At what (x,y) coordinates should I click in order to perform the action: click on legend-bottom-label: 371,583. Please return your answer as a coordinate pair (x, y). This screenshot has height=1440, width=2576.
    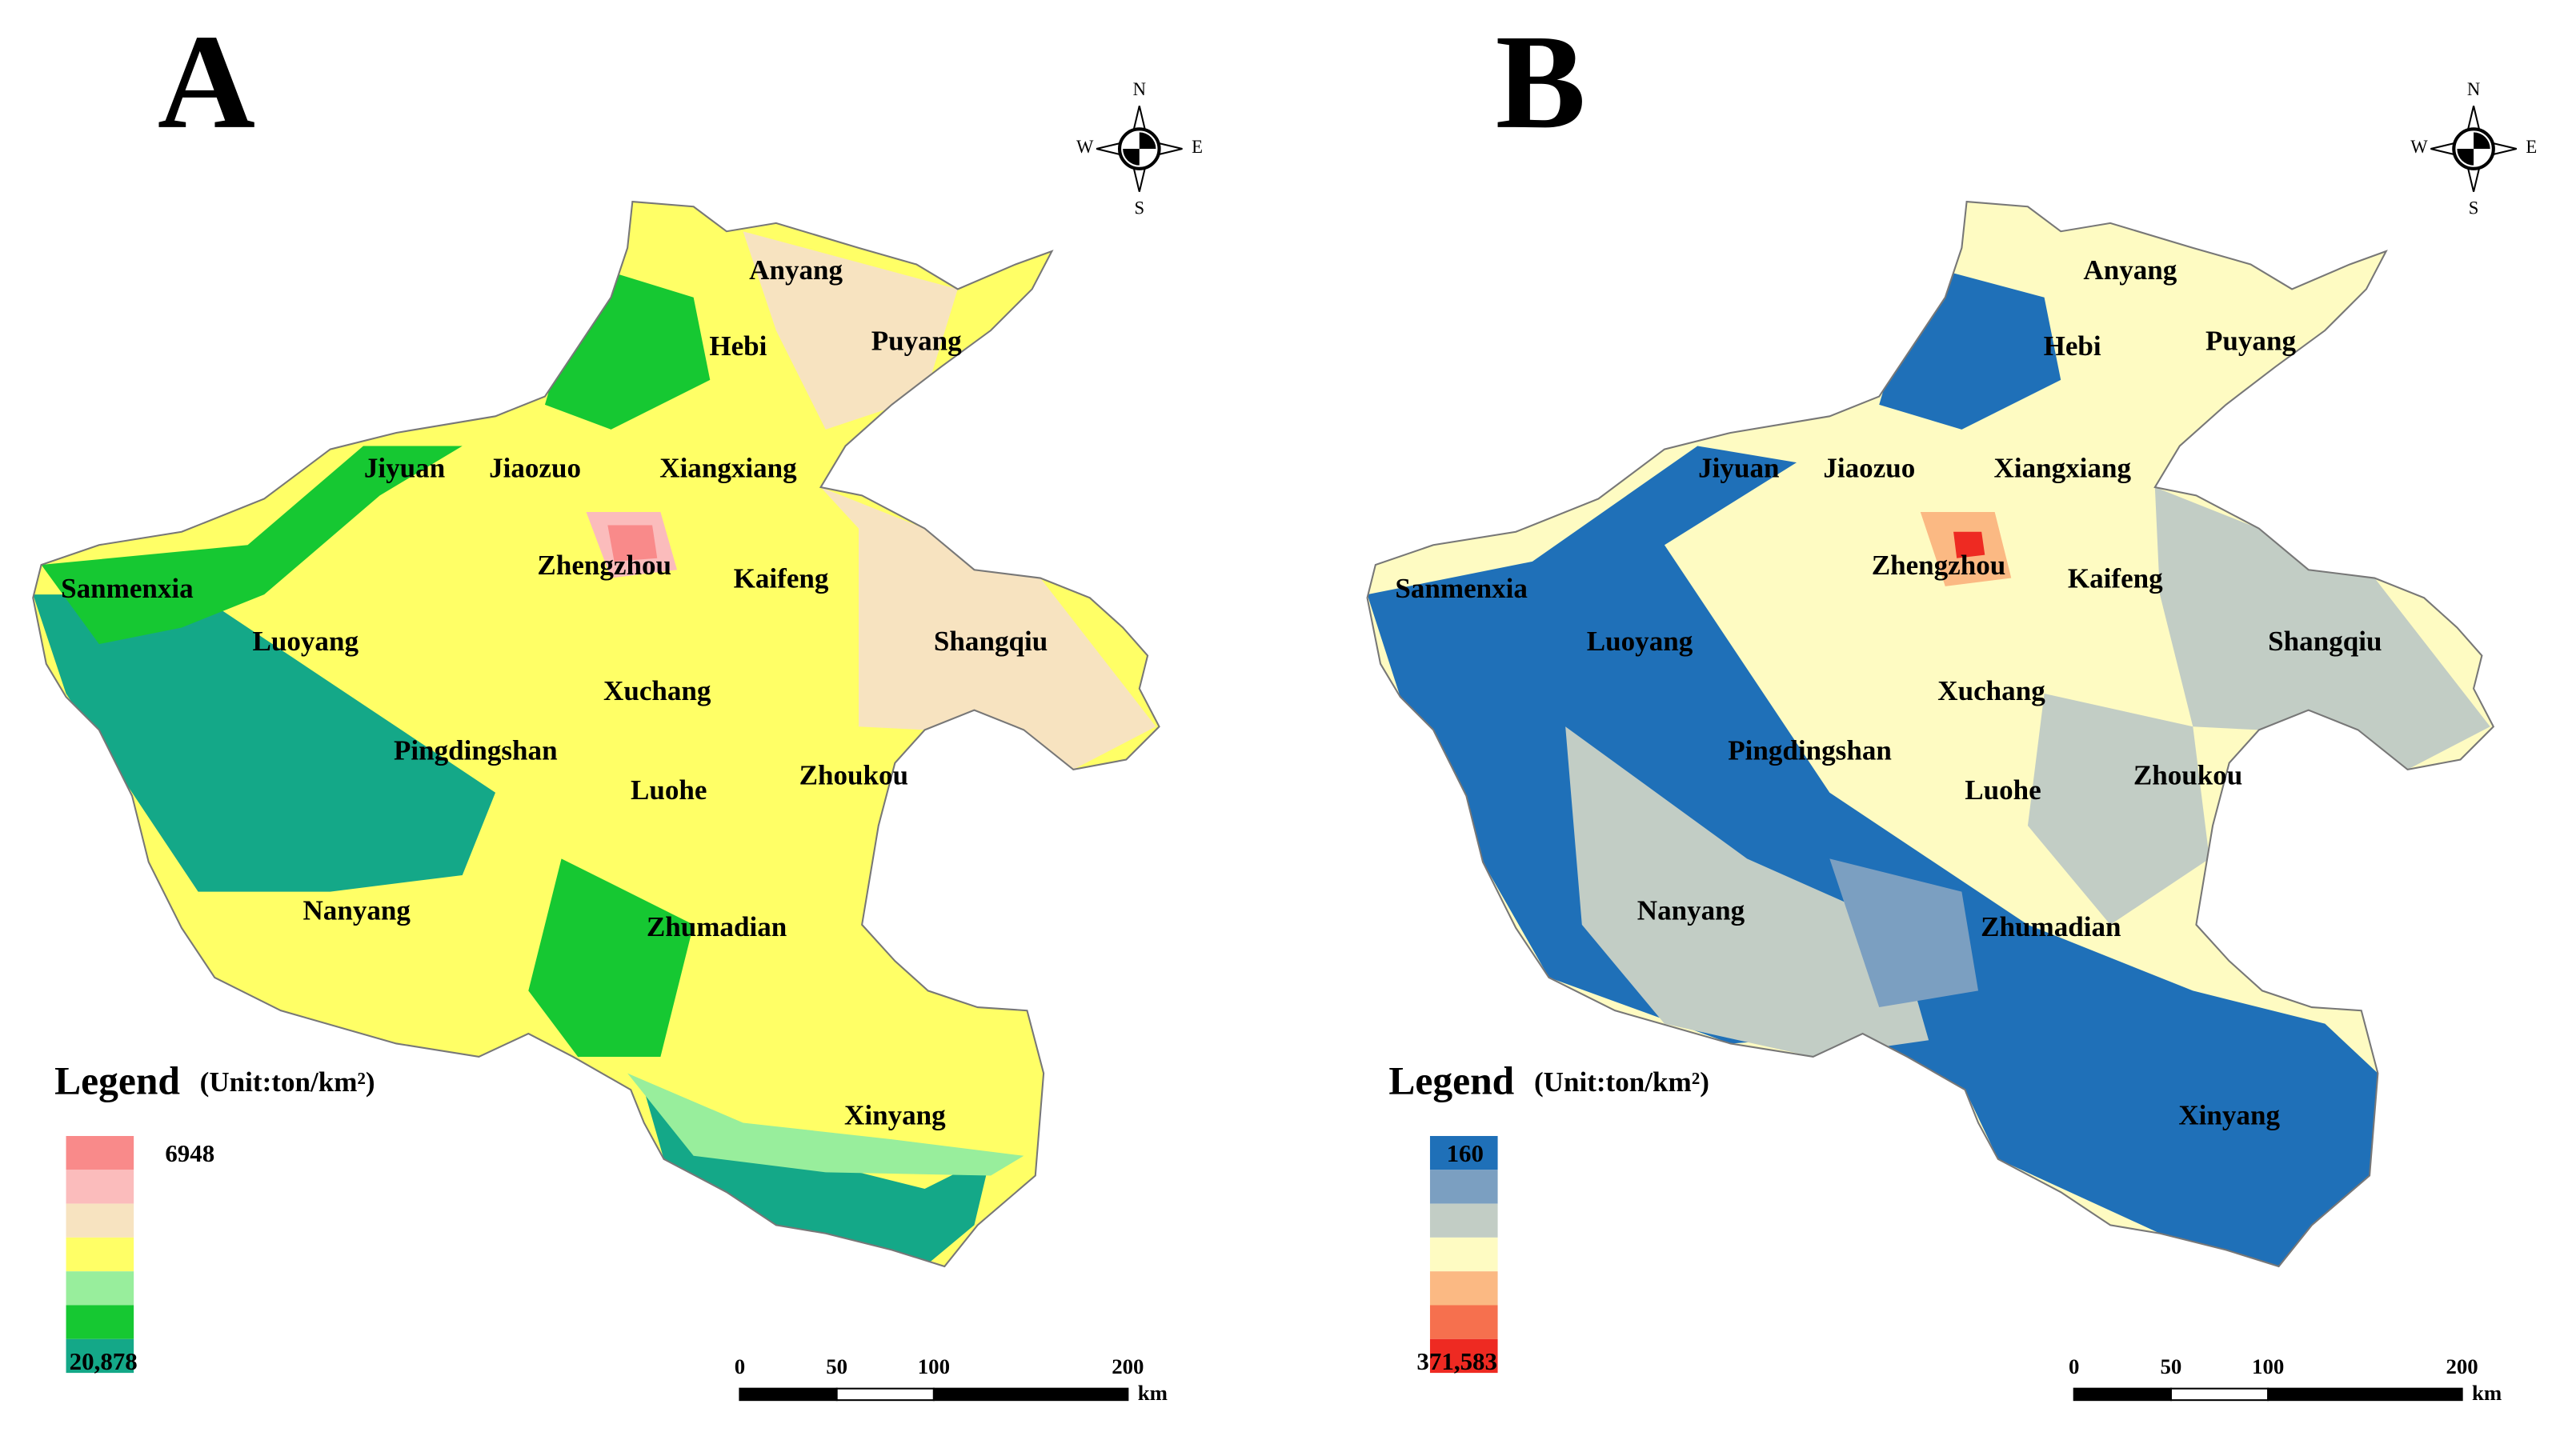
    Looking at the image, I should click on (1456, 1361).